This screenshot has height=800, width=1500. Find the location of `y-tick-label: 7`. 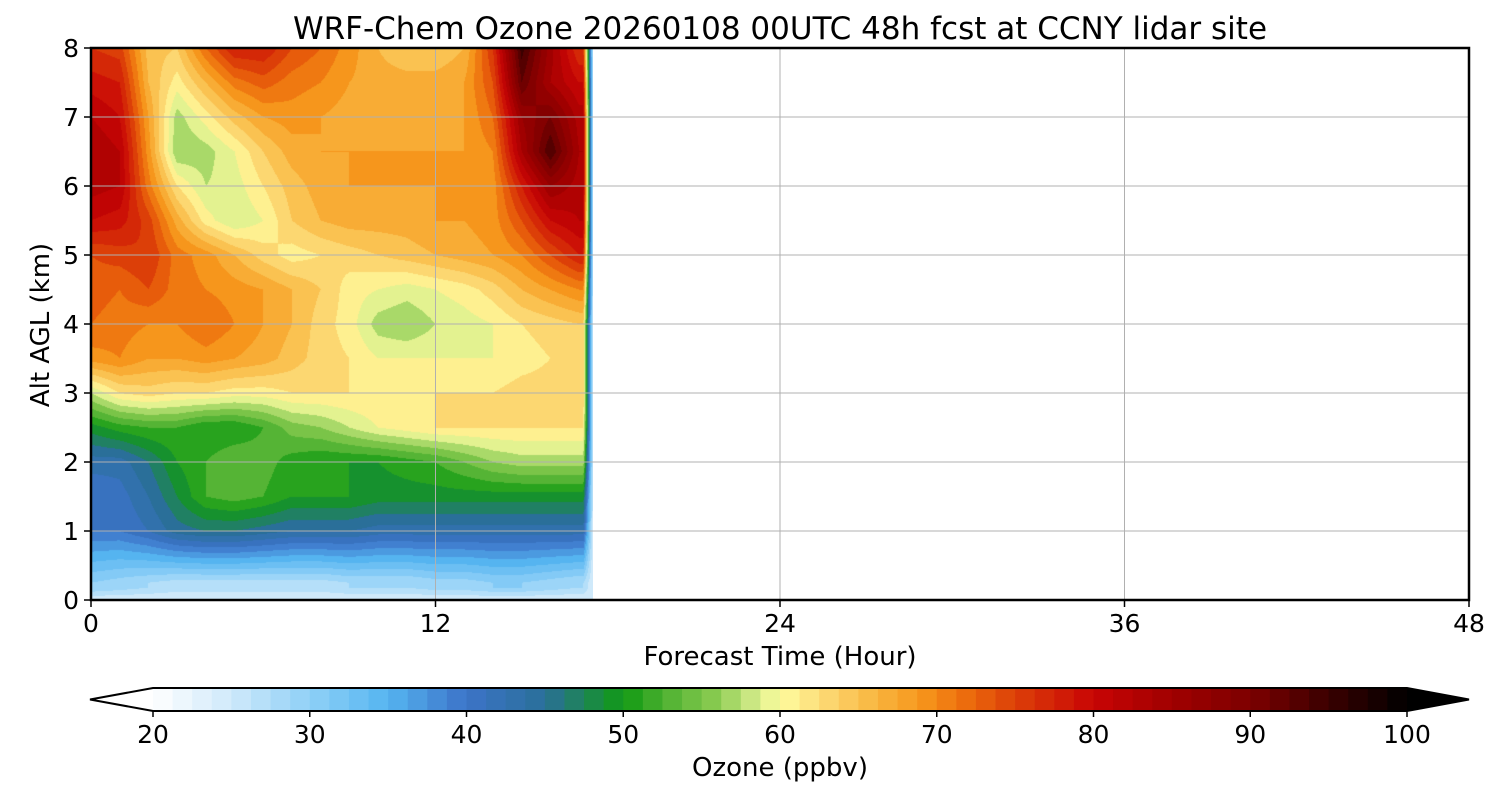

y-tick-label: 7 is located at coordinates (71, 117).